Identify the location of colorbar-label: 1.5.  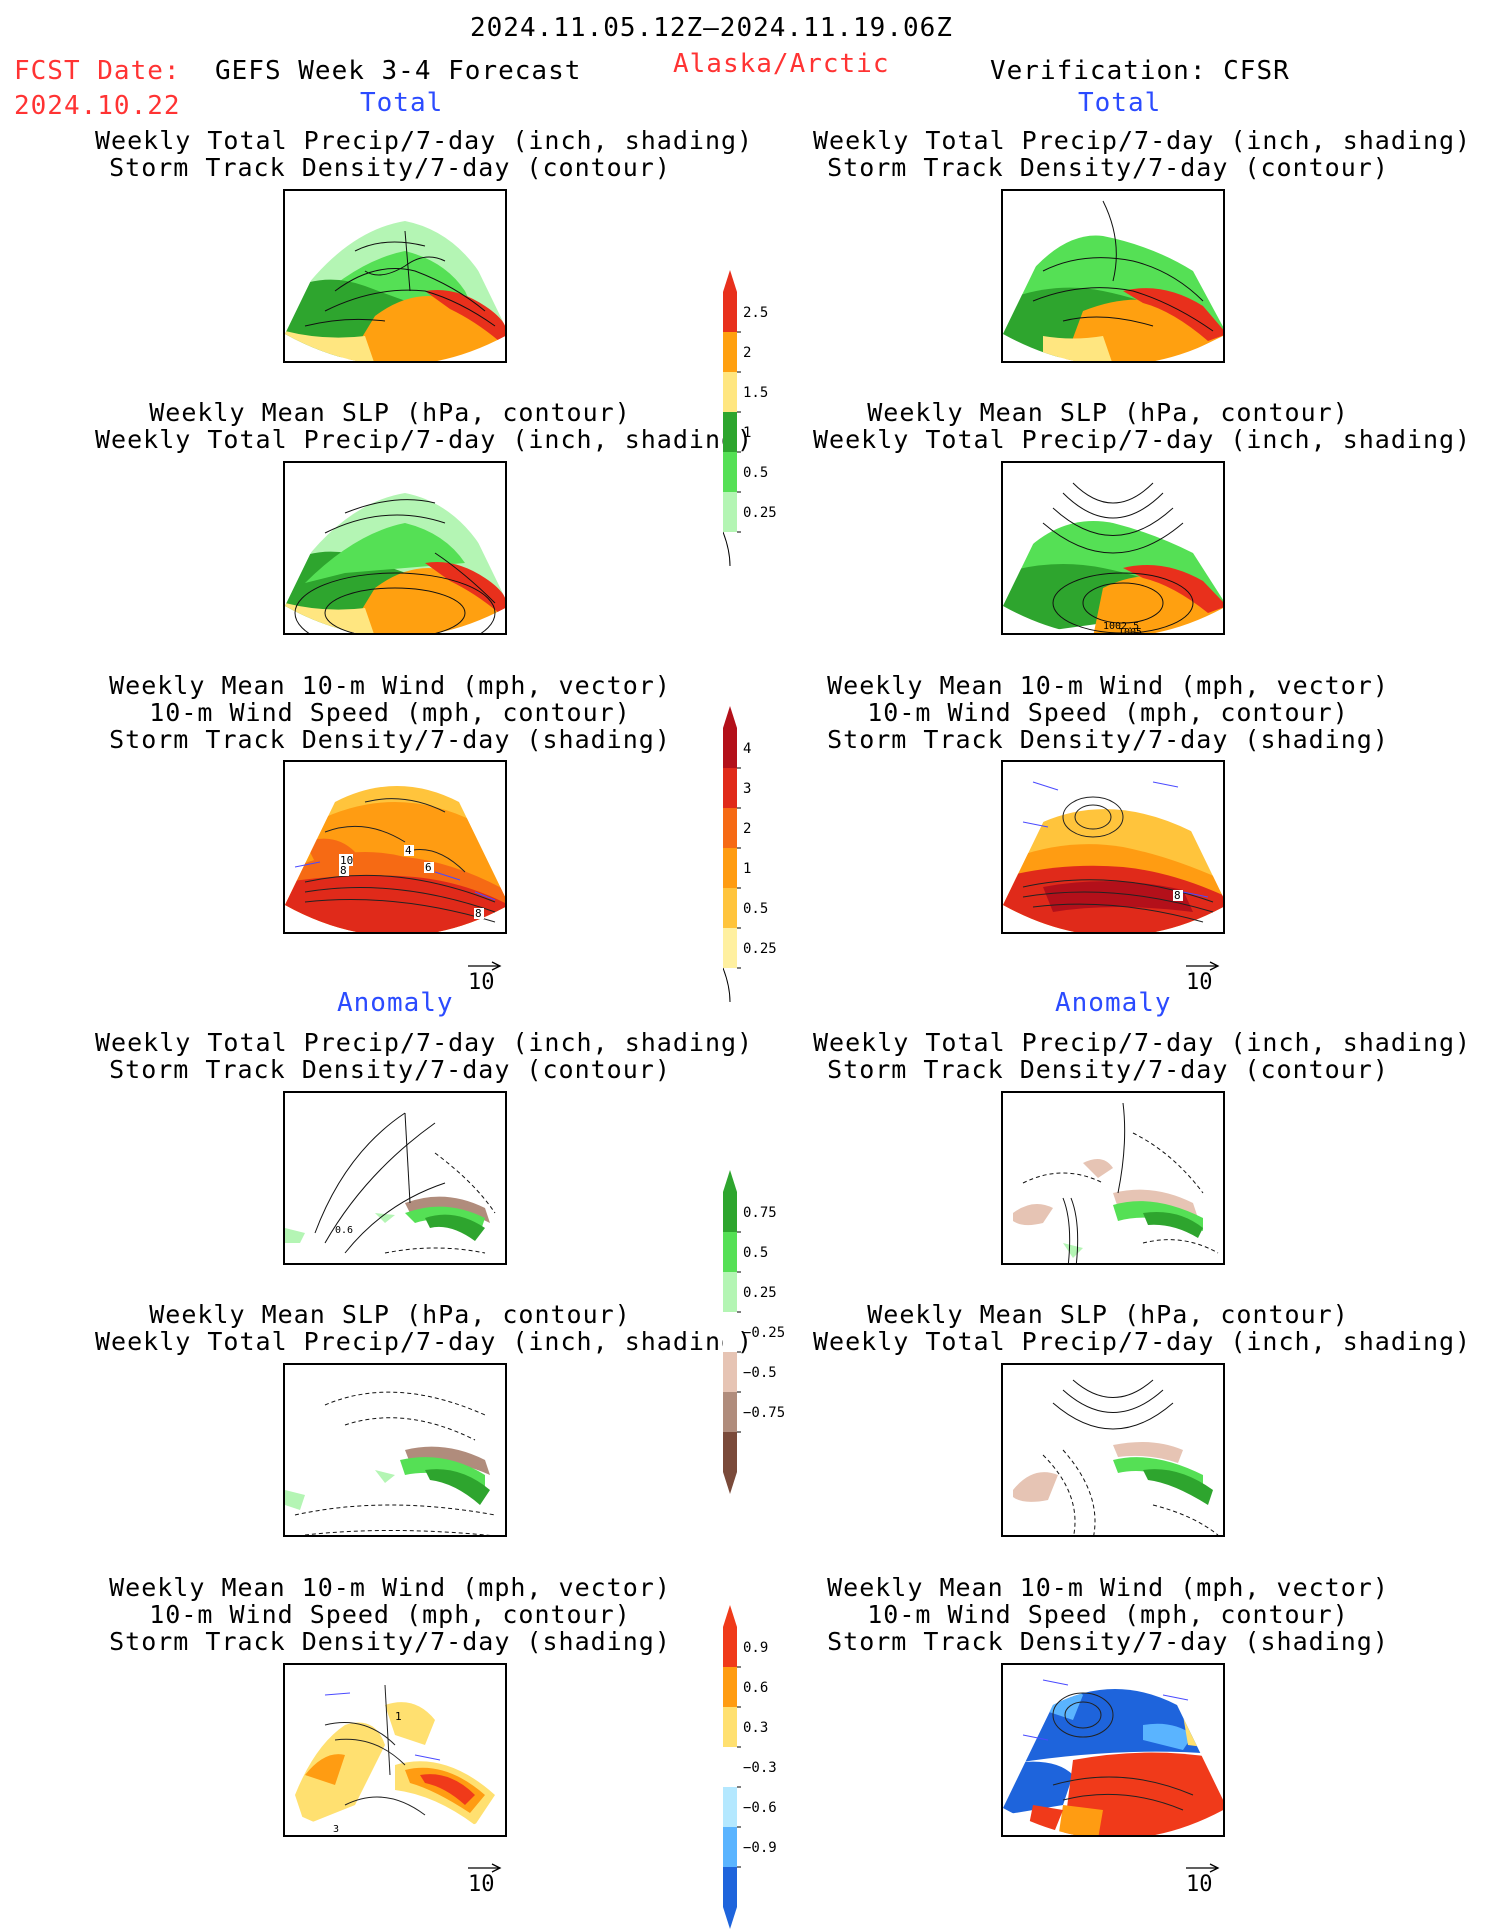
(755, 393).